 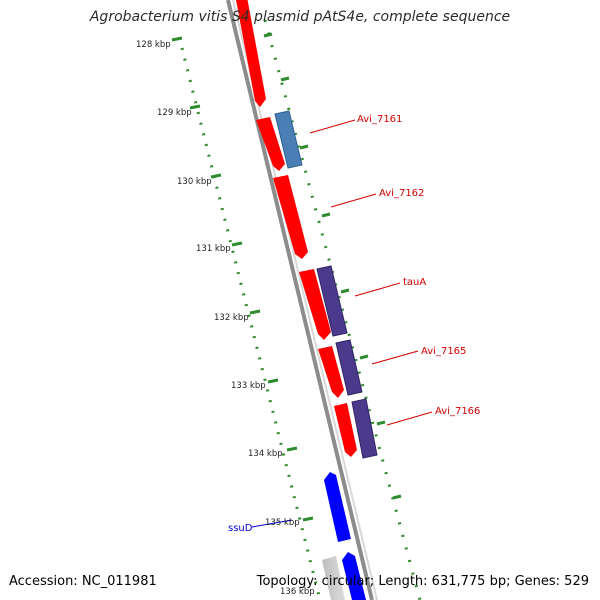 What do you see at coordinates (288, 139) in the screenshot?
I see `cog-box-blue` at bounding box center [288, 139].